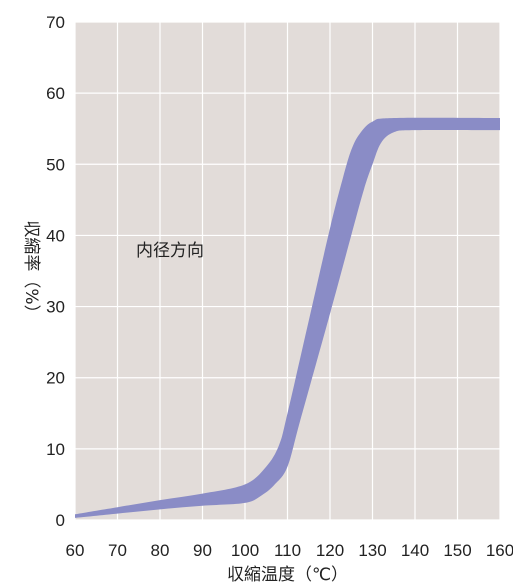 The height and width of the screenshot is (585, 513). Describe the element at coordinates (170, 251) in the screenshot. I see `chart-annotation: 内径方向` at that location.